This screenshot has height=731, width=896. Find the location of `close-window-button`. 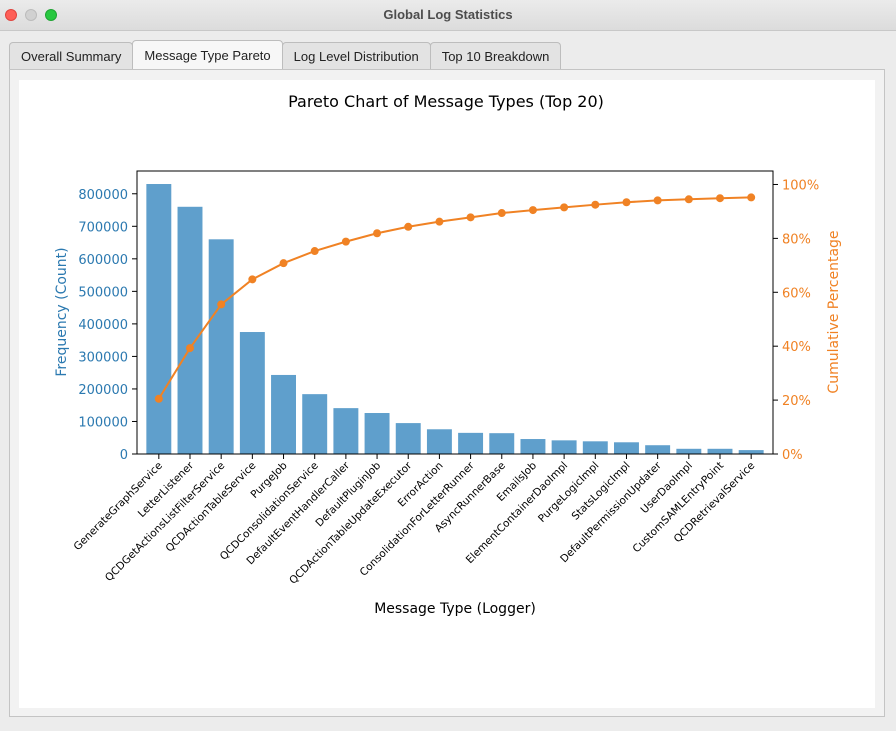

close-window-button is located at coordinates (11, 15).